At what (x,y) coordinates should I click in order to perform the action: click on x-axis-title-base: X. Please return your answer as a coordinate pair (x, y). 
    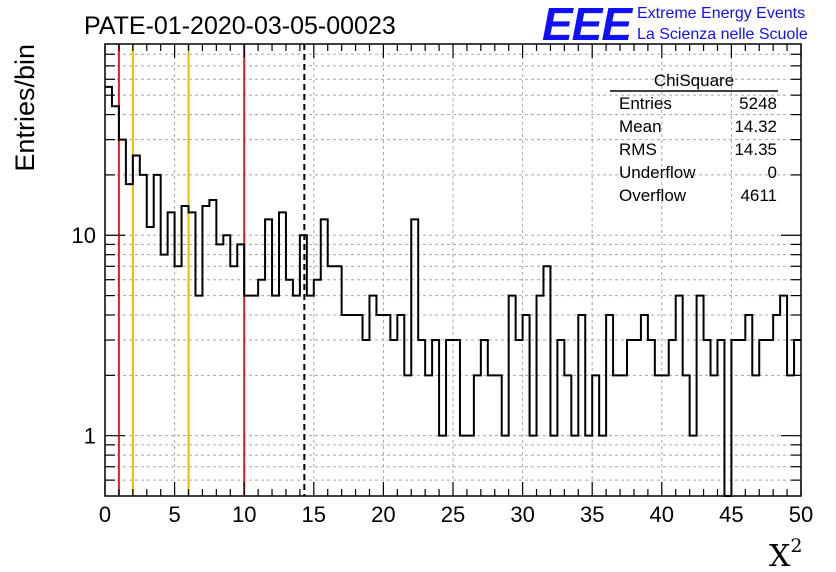
    Looking at the image, I should click on (780, 555).